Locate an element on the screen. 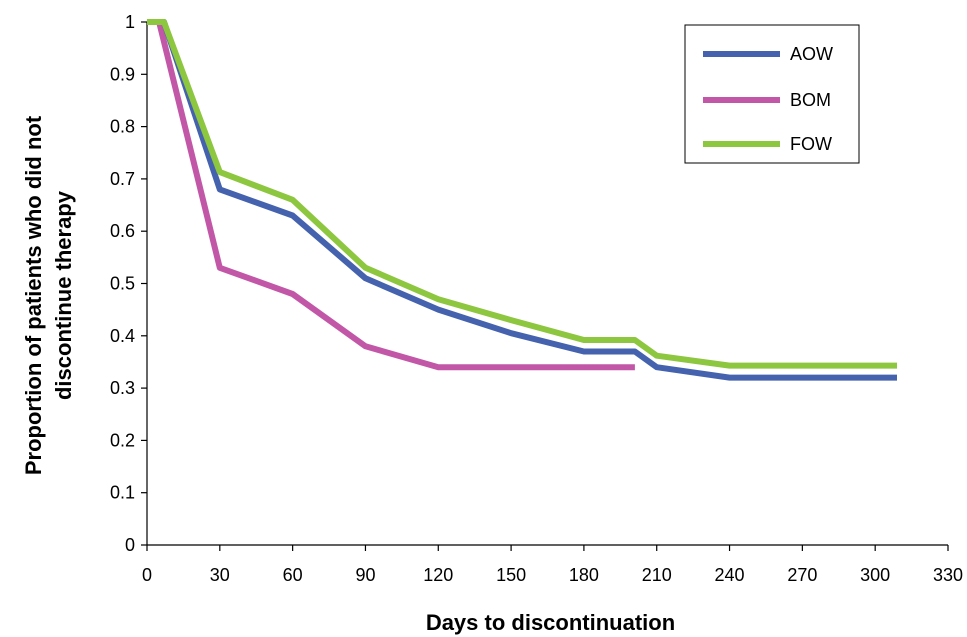 The height and width of the screenshot is (637, 967). x-tick-label: 0 is located at coordinates (147, 575).